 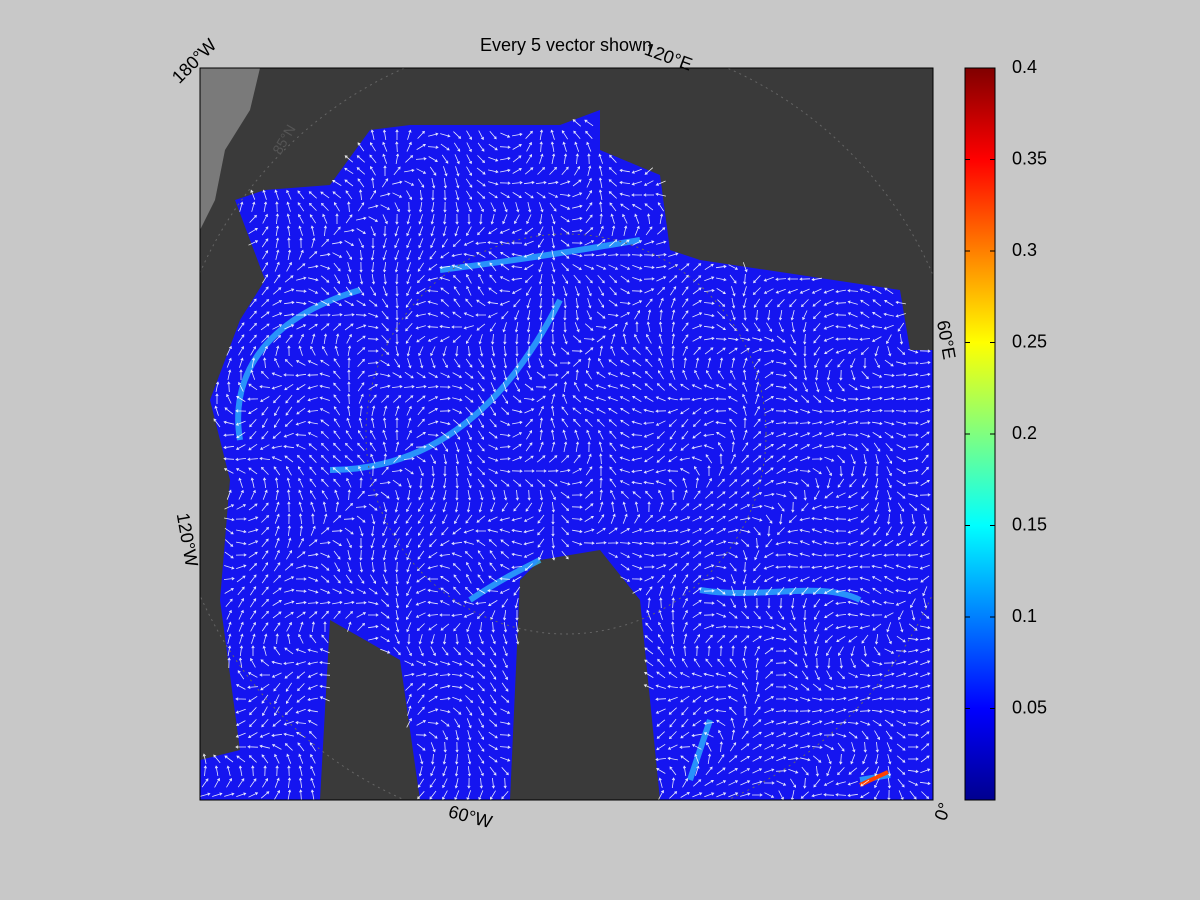 I want to click on colorbar-tick-label: 0.4, so click(x=1024, y=67).